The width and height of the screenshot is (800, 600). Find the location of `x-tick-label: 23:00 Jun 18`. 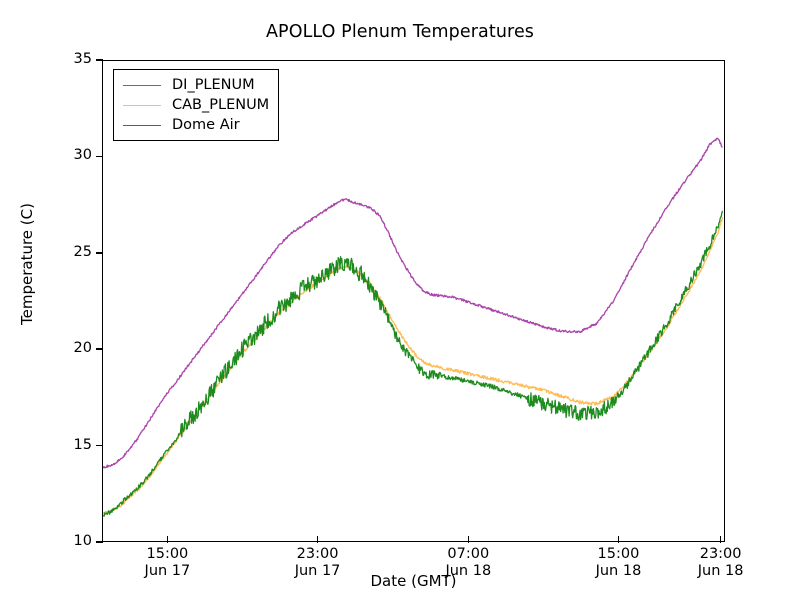

x-tick-label: 23:00 Jun 18 is located at coordinates (721, 563).